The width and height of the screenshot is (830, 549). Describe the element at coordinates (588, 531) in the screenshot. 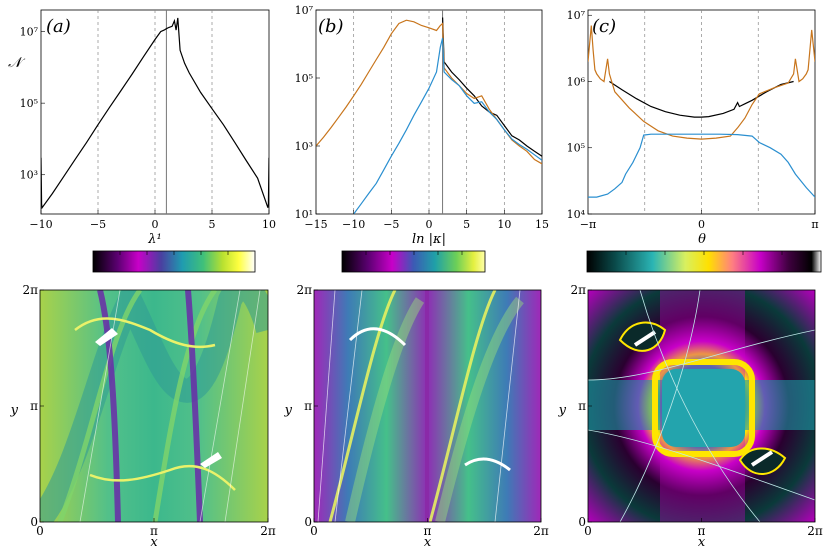

I see `hm-xtick-label-2-0: 0` at that location.